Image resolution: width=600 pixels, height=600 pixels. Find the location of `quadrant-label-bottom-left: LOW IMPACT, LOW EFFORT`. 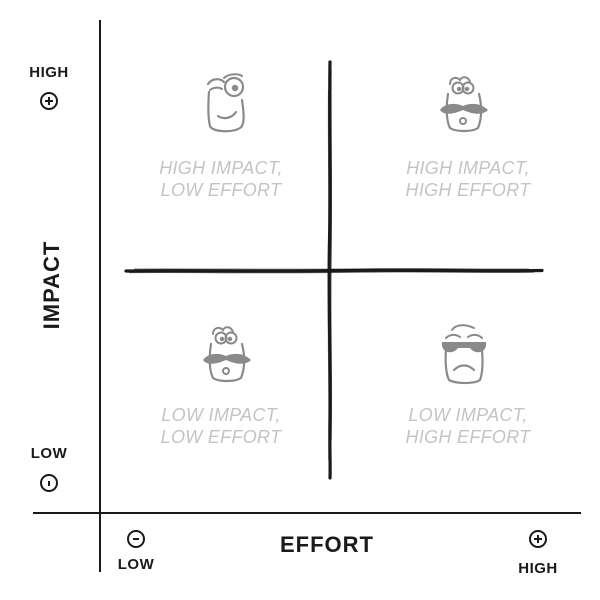

quadrant-label-bottom-left: LOW IMPACT, LOW EFFORT is located at coordinates (221, 426).